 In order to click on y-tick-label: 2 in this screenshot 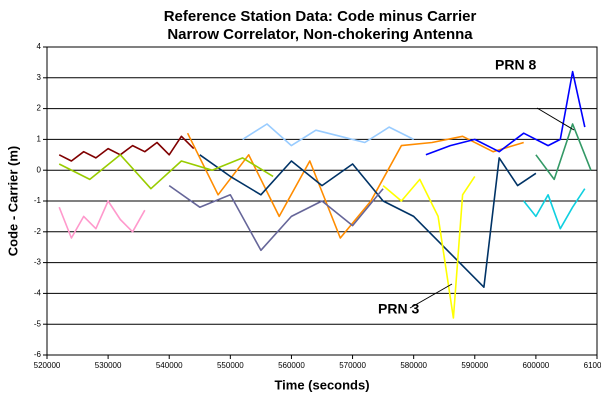, I will do `click(39, 108)`.